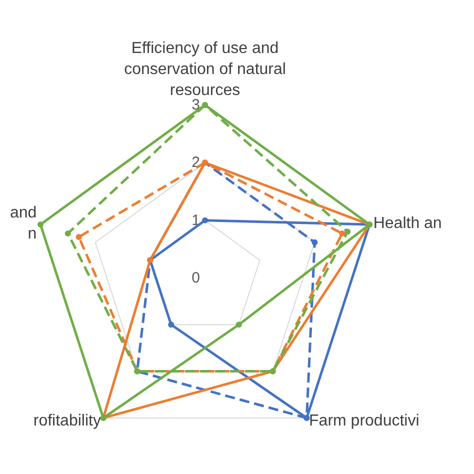 The width and height of the screenshot is (474, 474). I want to click on spoke-label: Farm productivi, so click(364, 421).